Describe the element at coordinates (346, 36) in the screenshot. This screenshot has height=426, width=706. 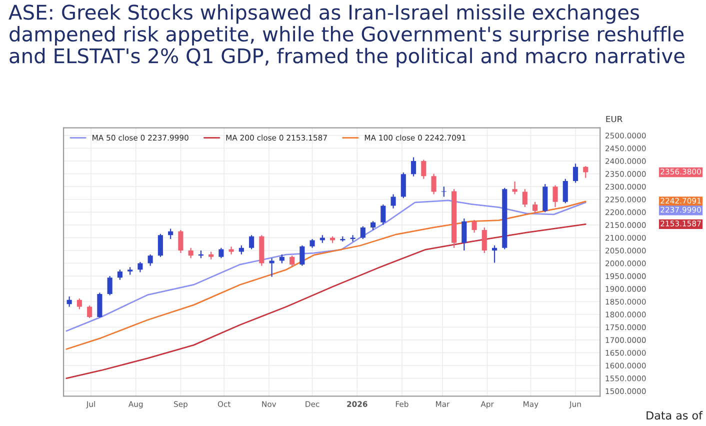
I see `chart-title: ASE: Greek Stocks whipsawed as Iran-Israel missile exchanges dampened risk appetite, while the Government's surprise reshuffle and ELSTAT's 2% Q1 GDP, framed the political and macro narrative` at that location.